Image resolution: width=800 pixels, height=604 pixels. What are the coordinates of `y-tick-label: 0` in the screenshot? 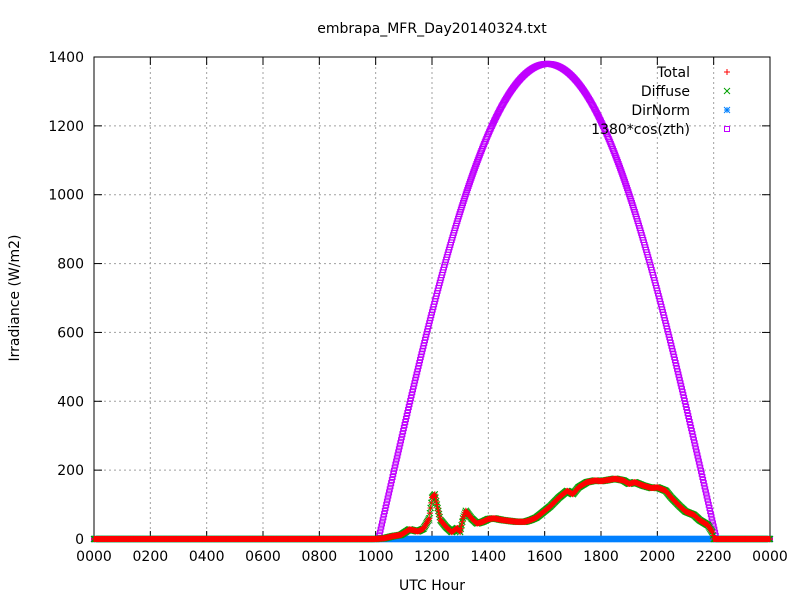 It's located at (79, 540).